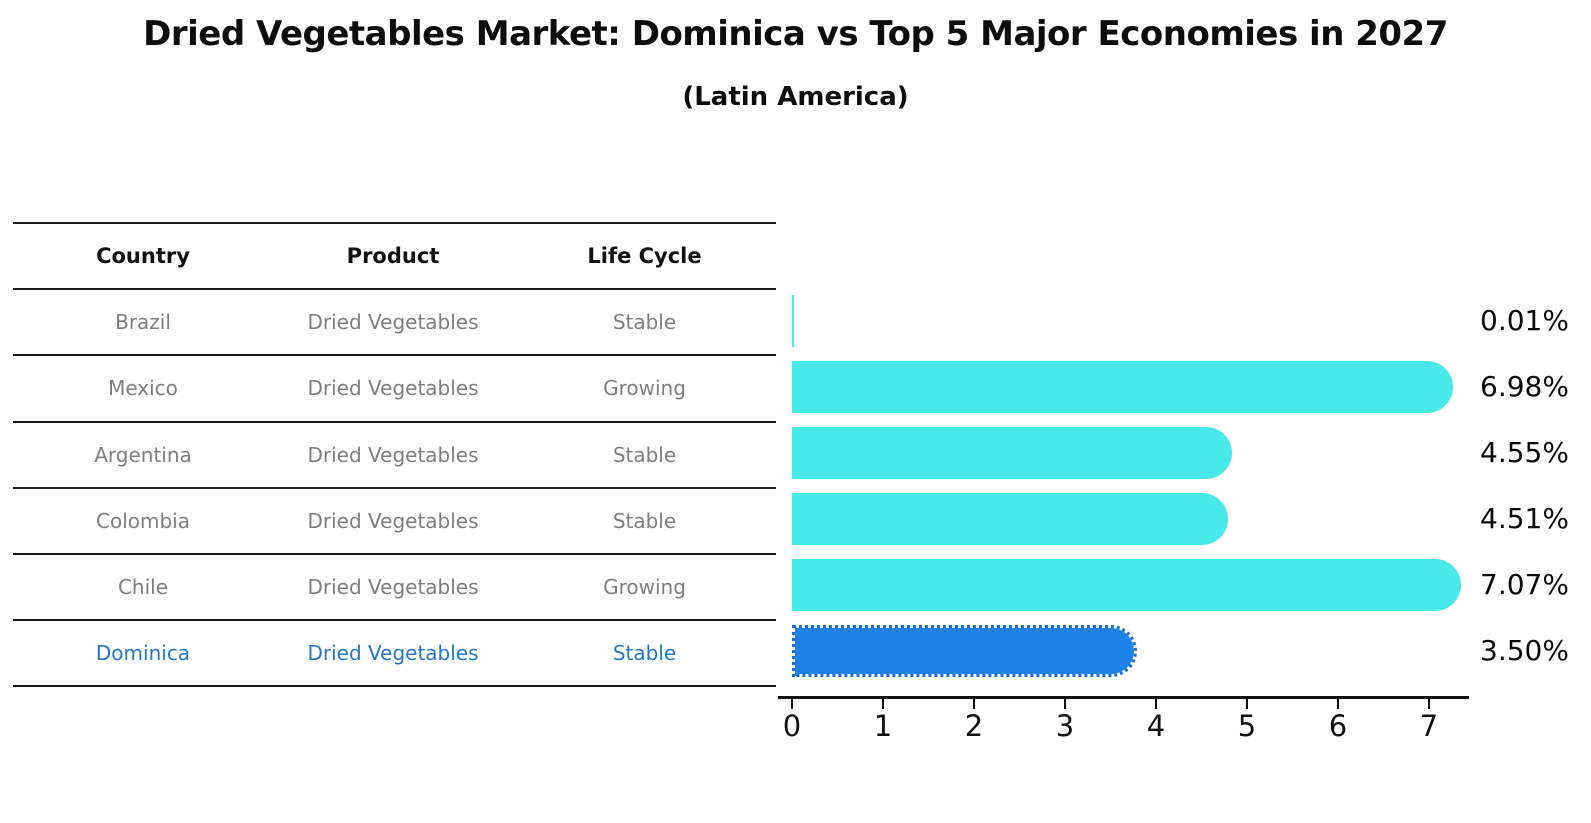 The image size is (1591, 823). I want to click on table-row: Argentina Dried Vegetables Stable, so click(394, 456).